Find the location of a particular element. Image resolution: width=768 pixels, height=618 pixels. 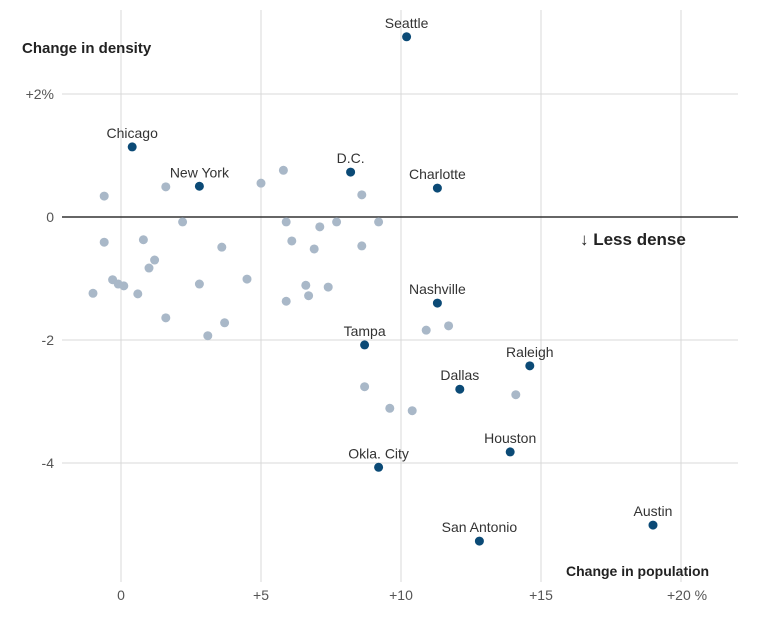

city-label: Chicago is located at coordinates (133, 133).